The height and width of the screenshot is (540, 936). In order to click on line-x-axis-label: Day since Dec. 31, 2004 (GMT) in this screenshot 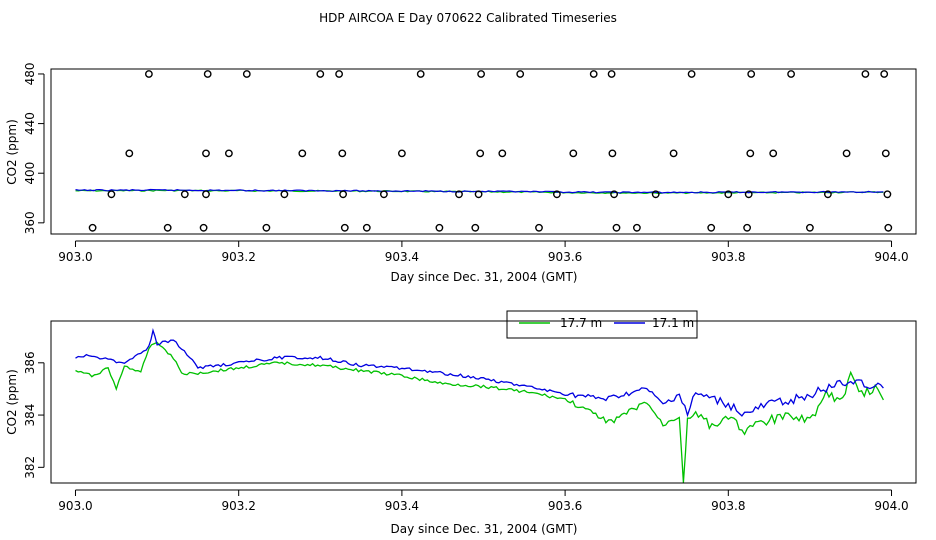, I will do `click(484, 529)`.